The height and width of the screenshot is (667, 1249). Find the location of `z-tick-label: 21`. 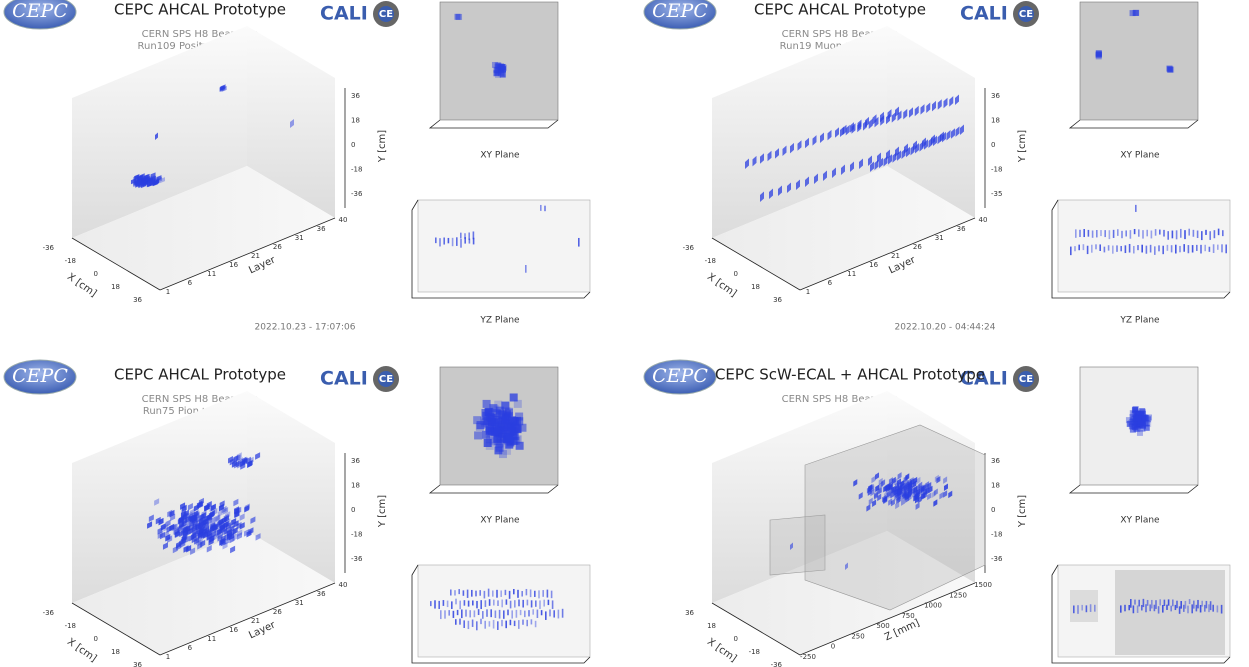

z-tick-label: 21 is located at coordinates (895, 256).